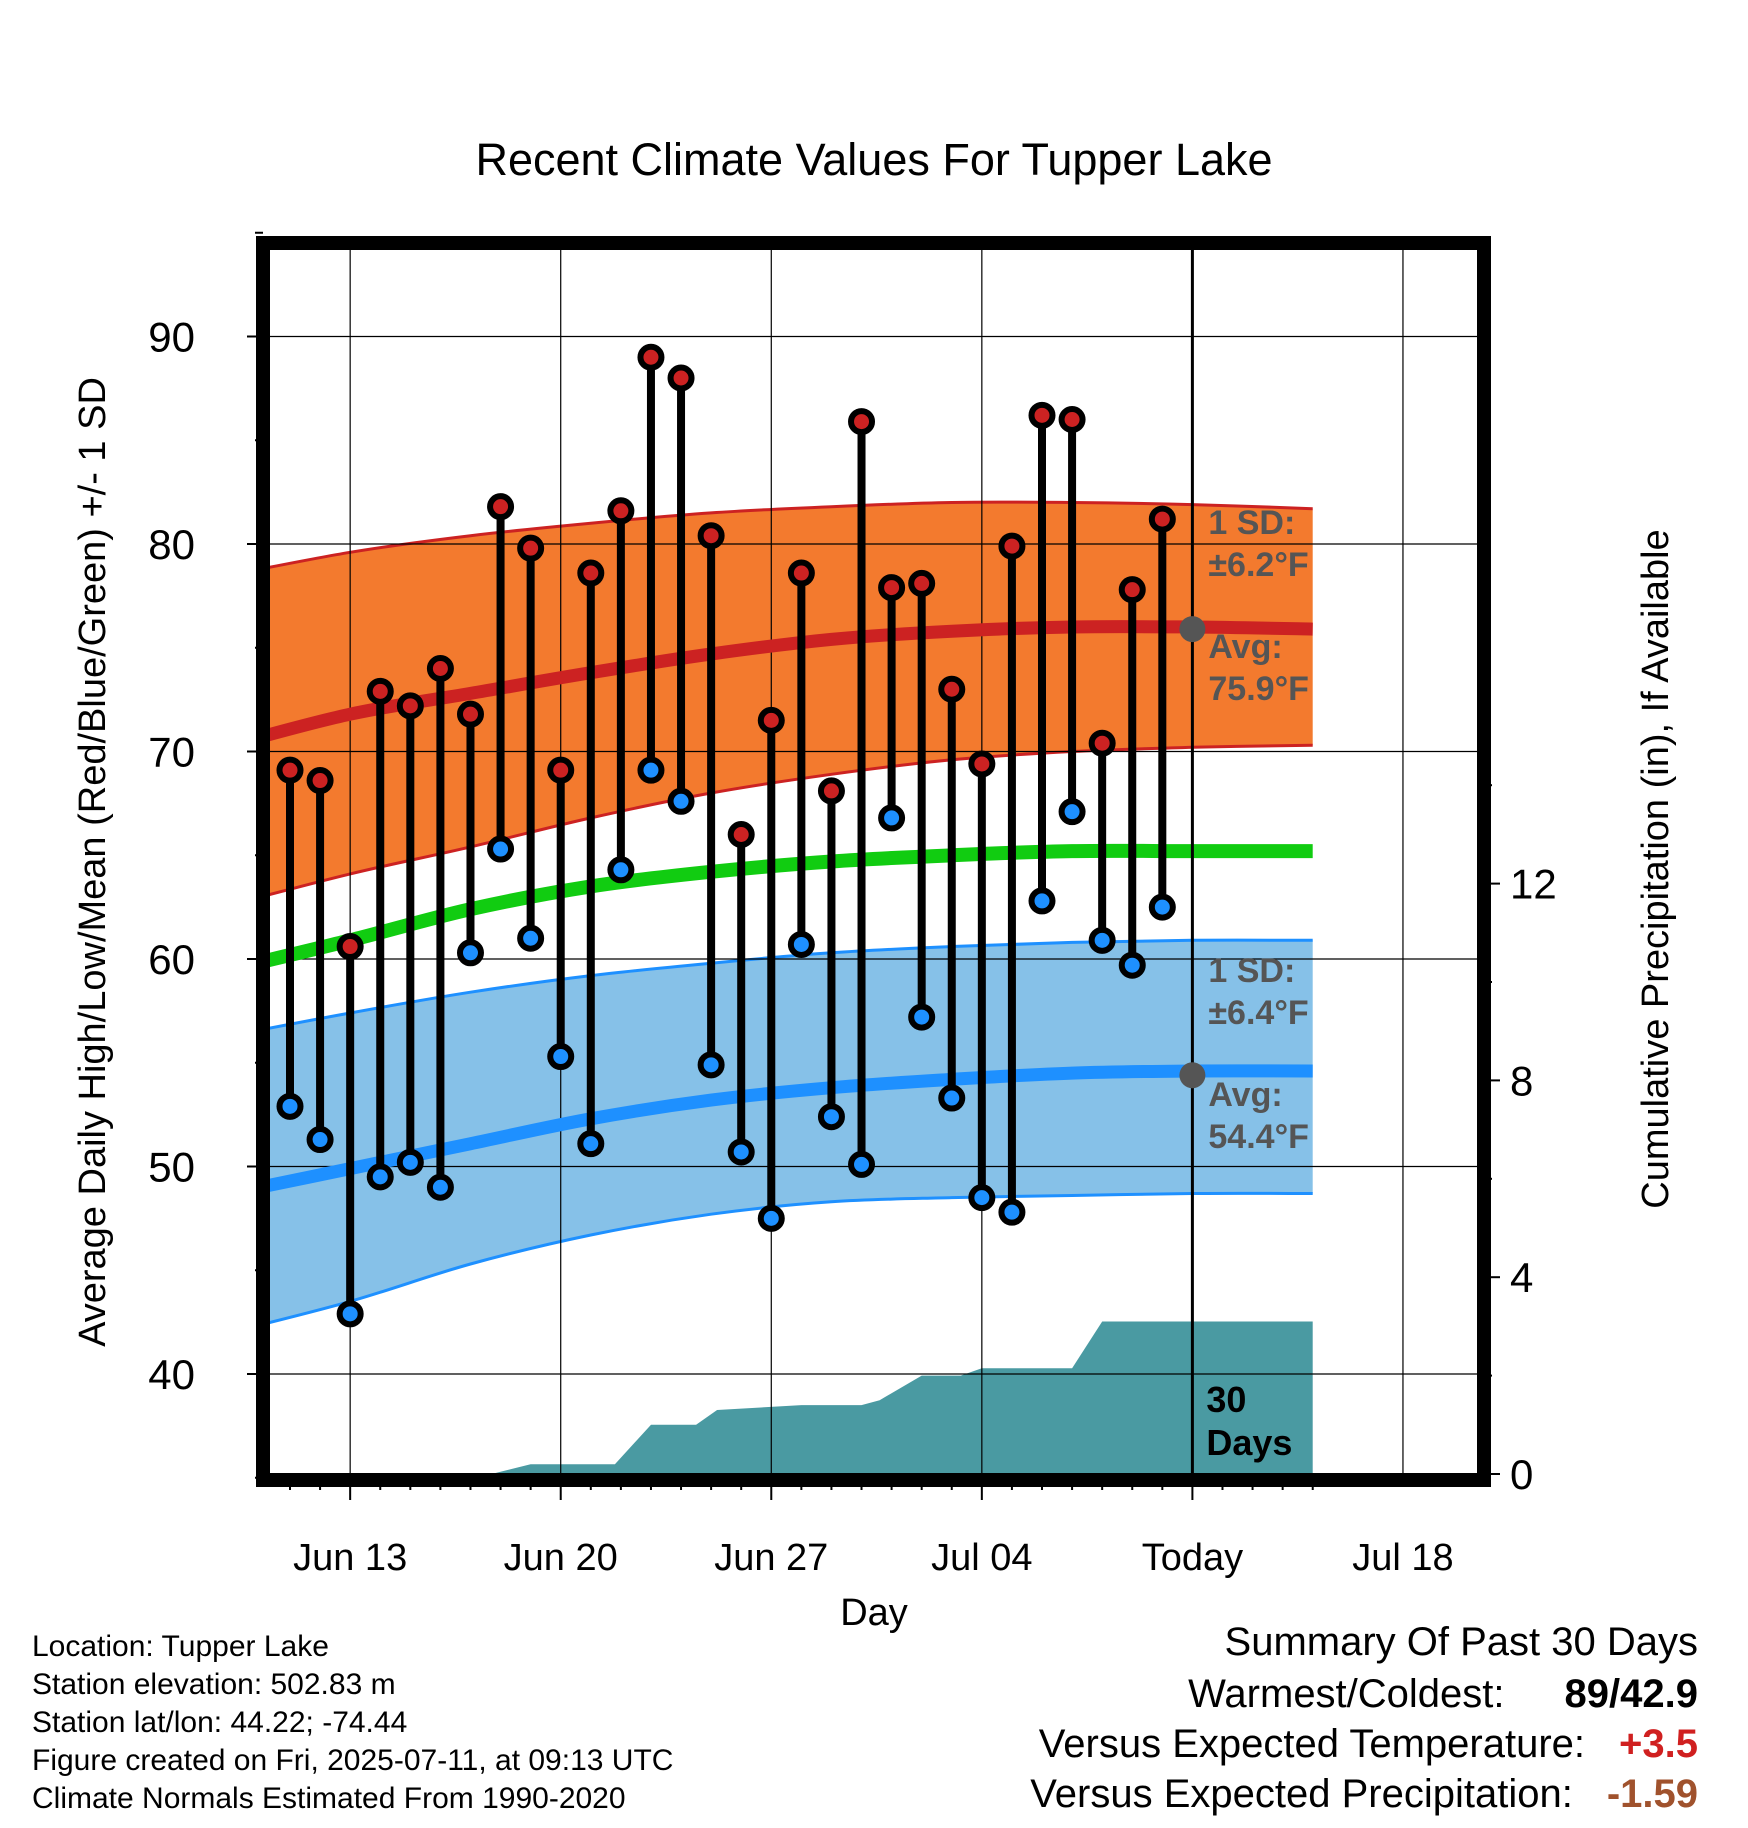  I want to click on low-avg-value: 54.4°F, so click(1258, 1137).